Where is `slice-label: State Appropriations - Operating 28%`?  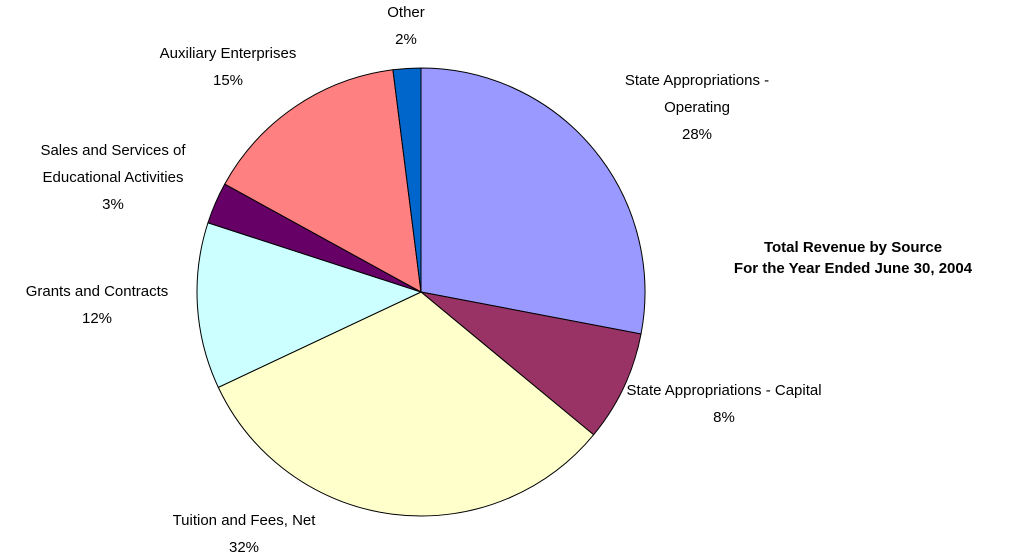
slice-label: State Appropriations - Operating 28% is located at coordinates (697, 107).